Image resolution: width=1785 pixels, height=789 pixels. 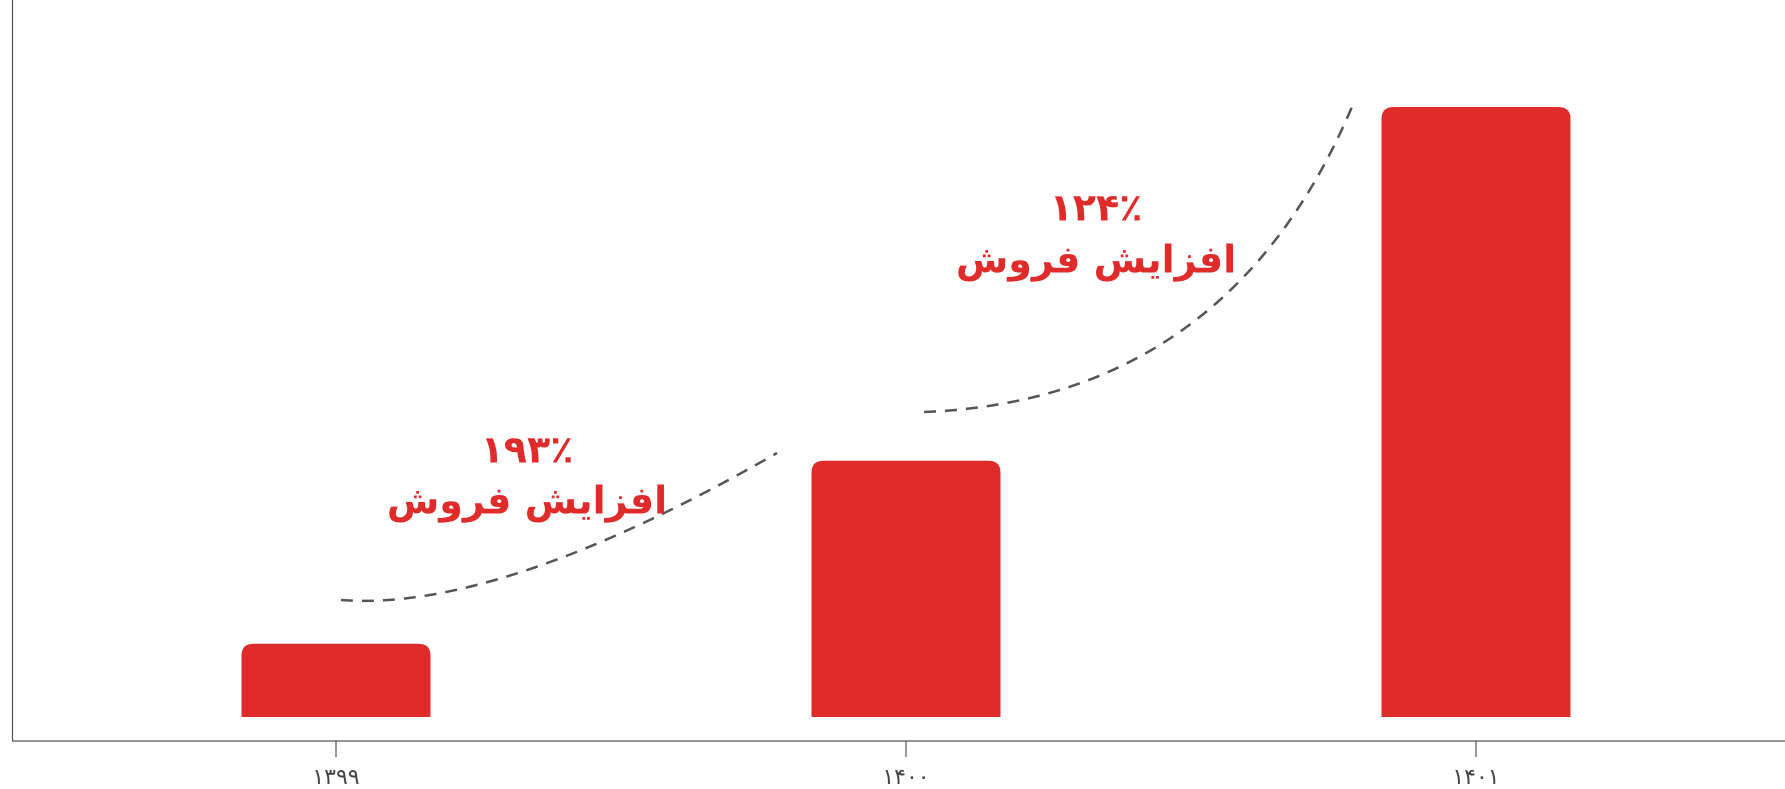 I want to click on x-tick-label: ۱۴۰۰, so click(x=905, y=777).